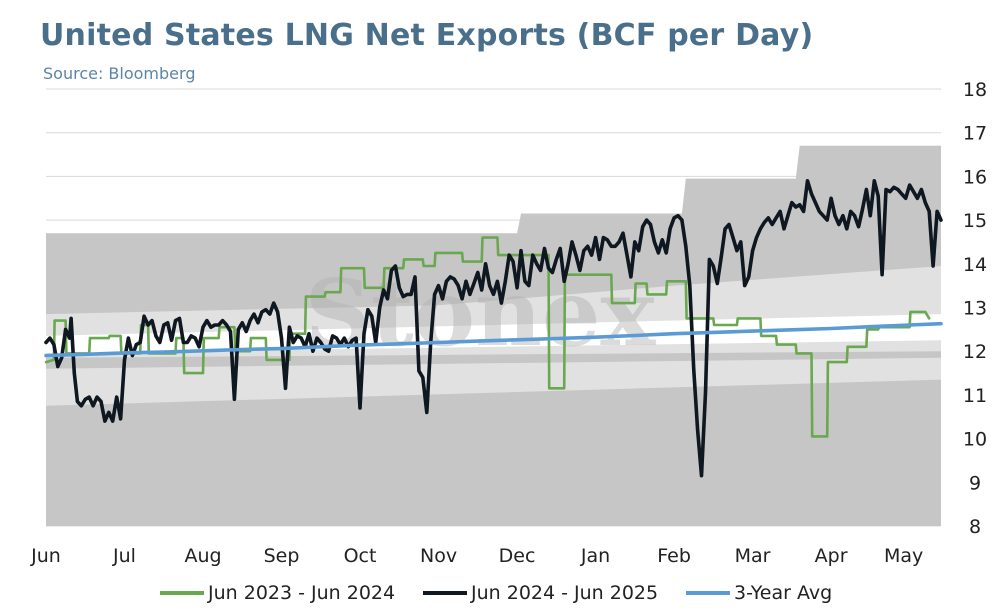 Image resolution: width=994 pixels, height=613 pixels. I want to click on x-axis: Jun Jul Aug Sep Oct Nov Dec Jan Feb Mar Apr May, so click(476, 556).